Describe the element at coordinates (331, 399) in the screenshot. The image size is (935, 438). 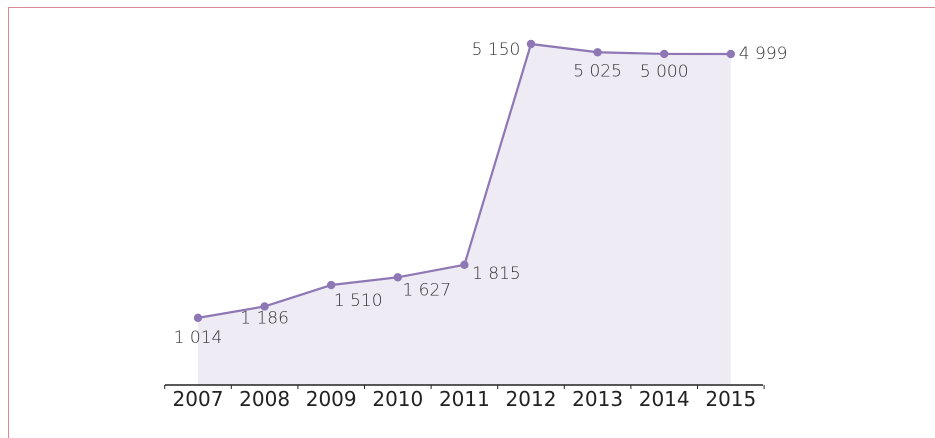
I see `x-tick-label: 2009` at that location.